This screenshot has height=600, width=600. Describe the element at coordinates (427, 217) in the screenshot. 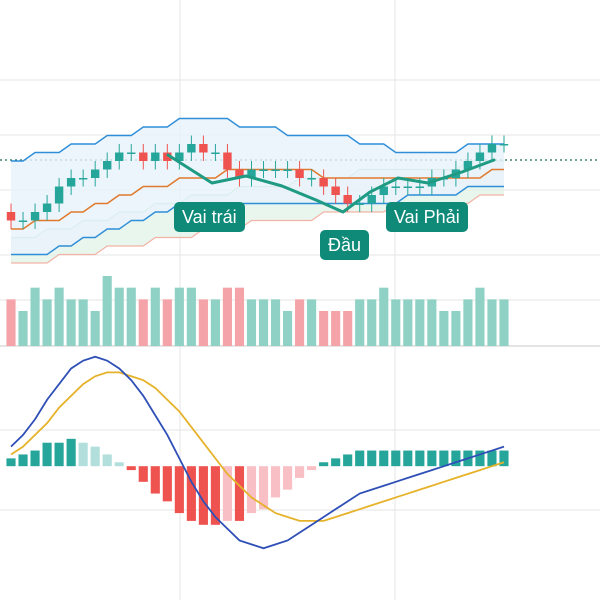

I see `right-shoulder-label: Vai Phải` at that location.